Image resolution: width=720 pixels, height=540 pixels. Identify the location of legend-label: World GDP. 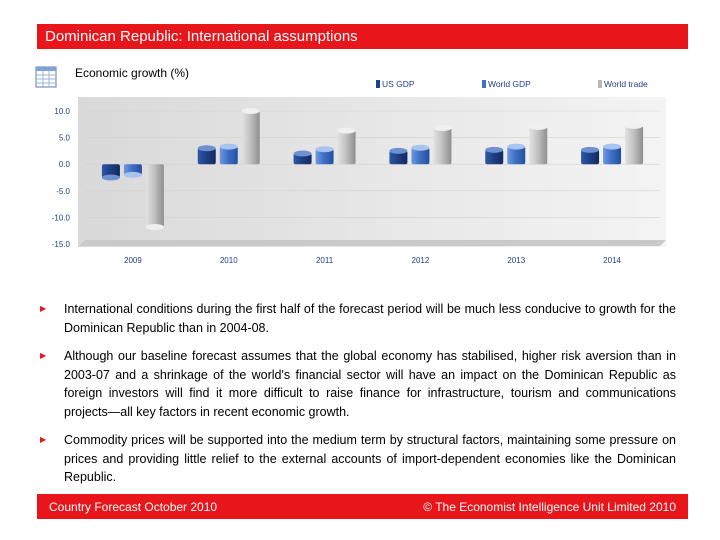
(509, 84).